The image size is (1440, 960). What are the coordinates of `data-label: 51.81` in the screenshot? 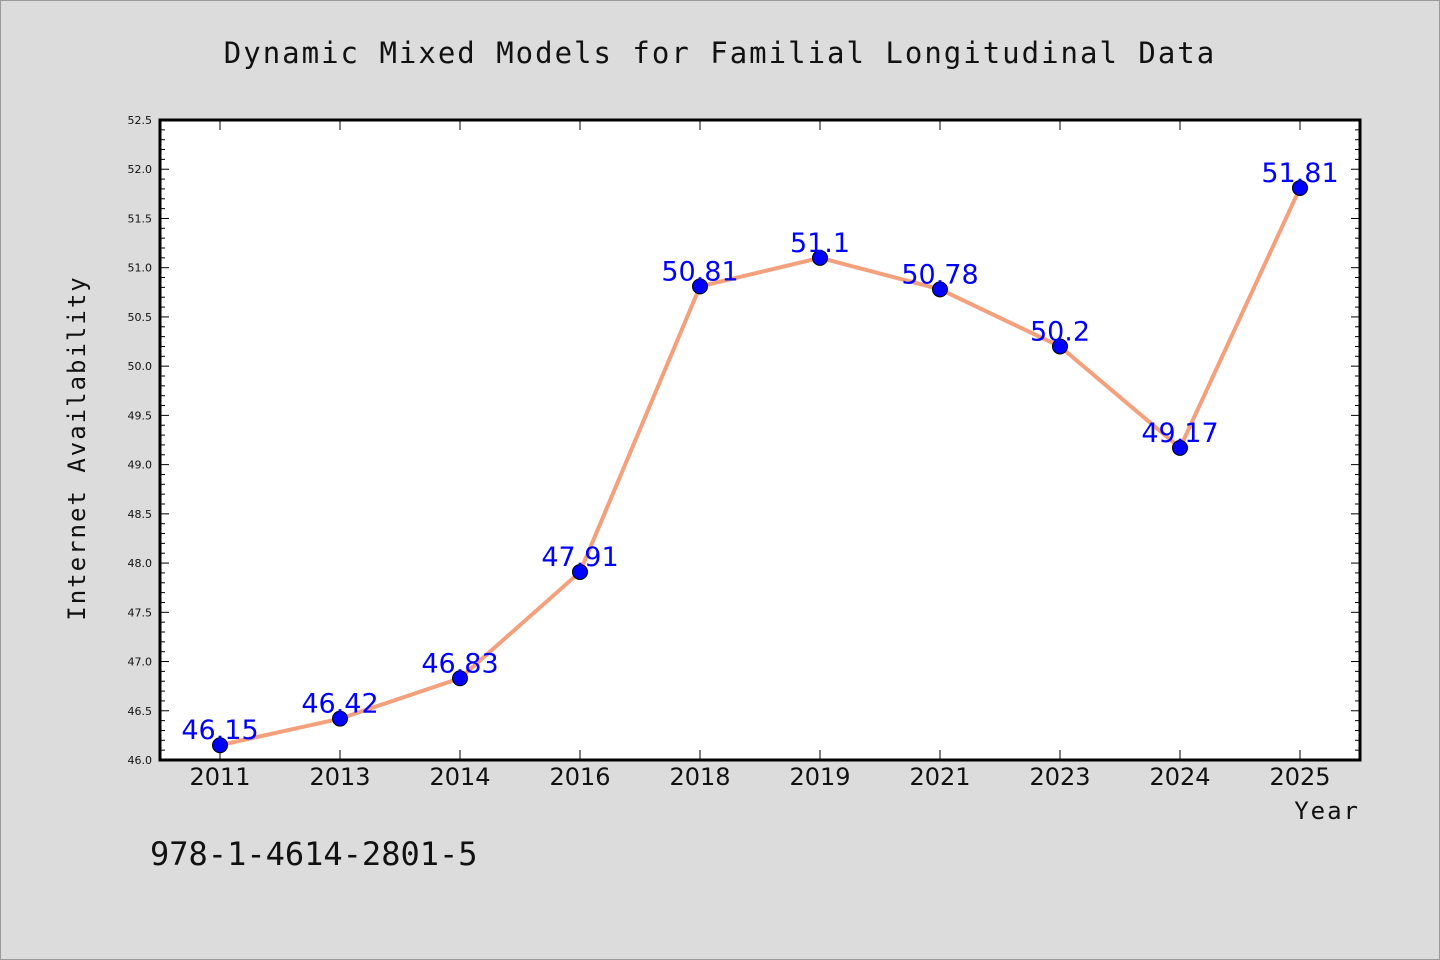 It's located at (1299, 173).